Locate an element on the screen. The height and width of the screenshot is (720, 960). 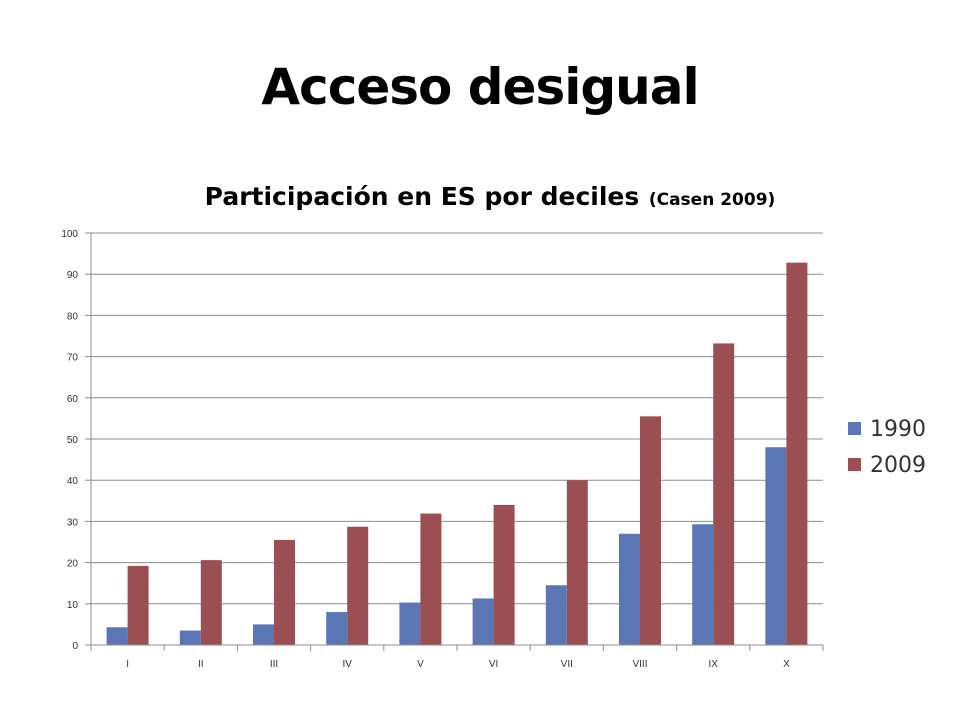
y-axis-tick-labels: 0 10 20 30 40 50 60 70 80 90 100 is located at coordinates (69, 440).